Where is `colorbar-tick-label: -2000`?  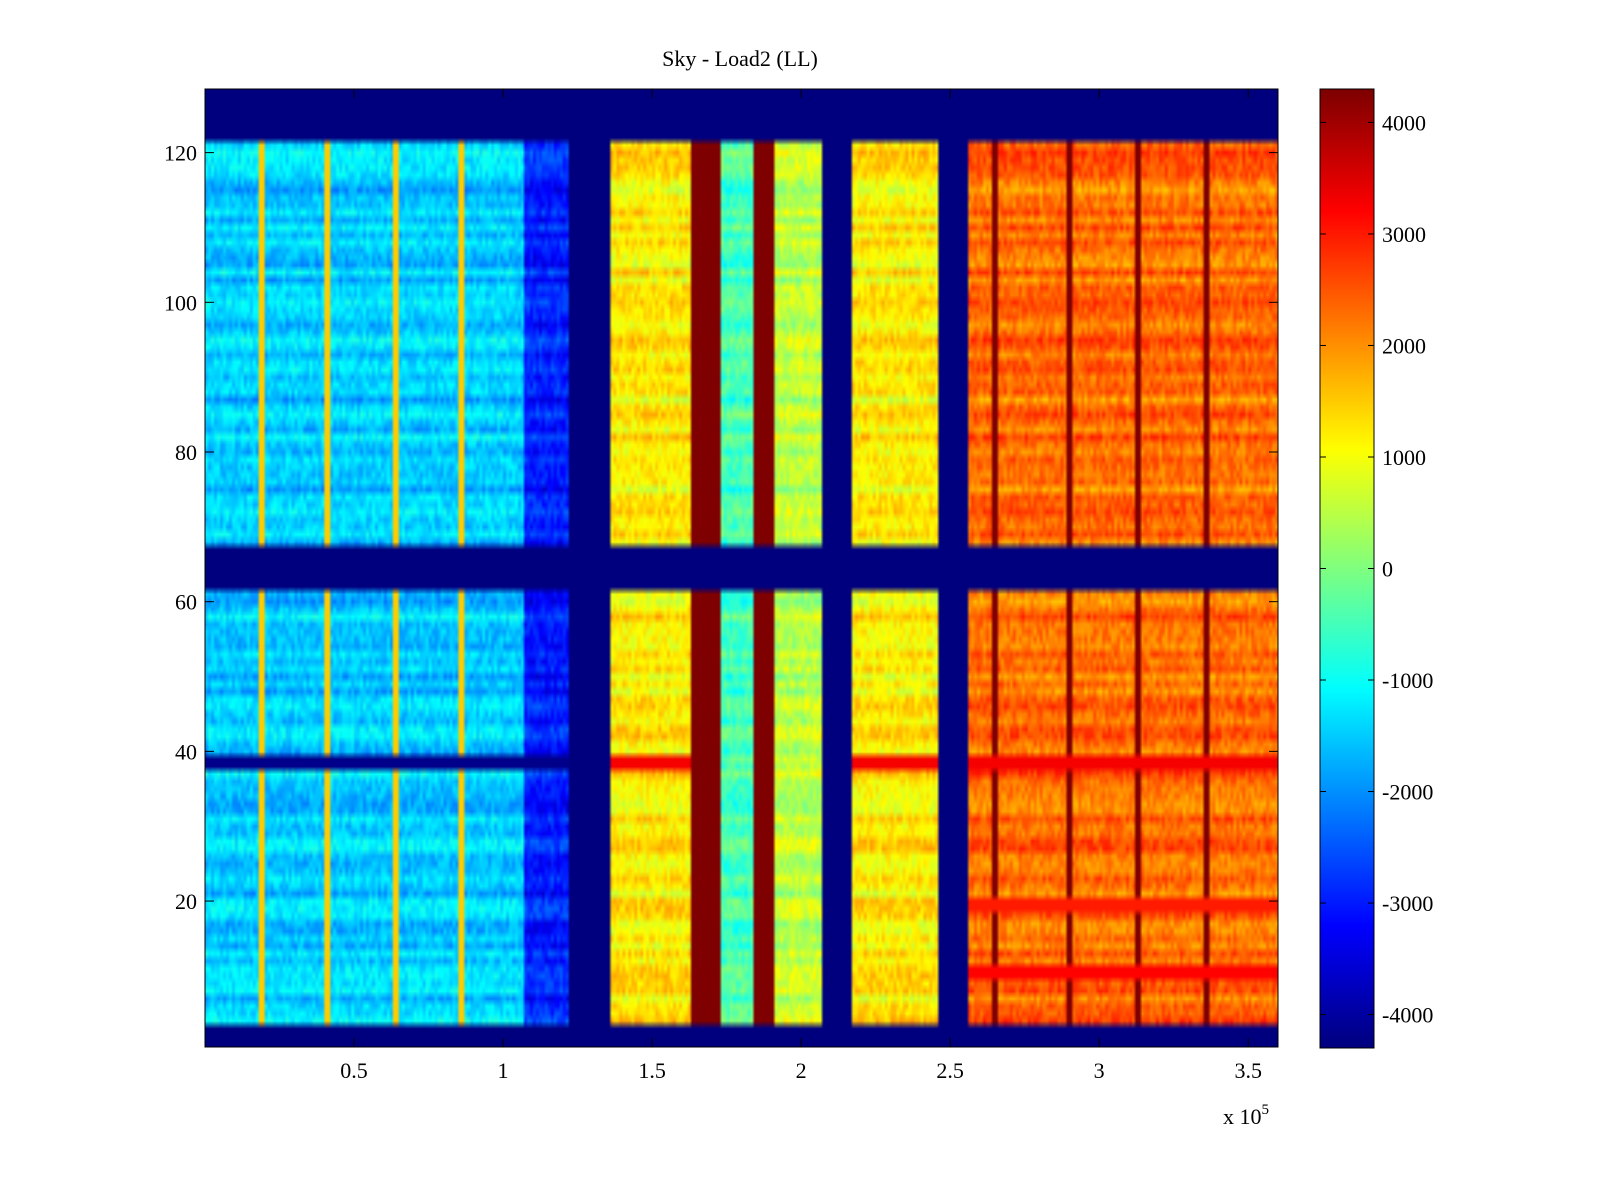
colorbar-tick-label: -2000 is located at coordinates (1407, 792).